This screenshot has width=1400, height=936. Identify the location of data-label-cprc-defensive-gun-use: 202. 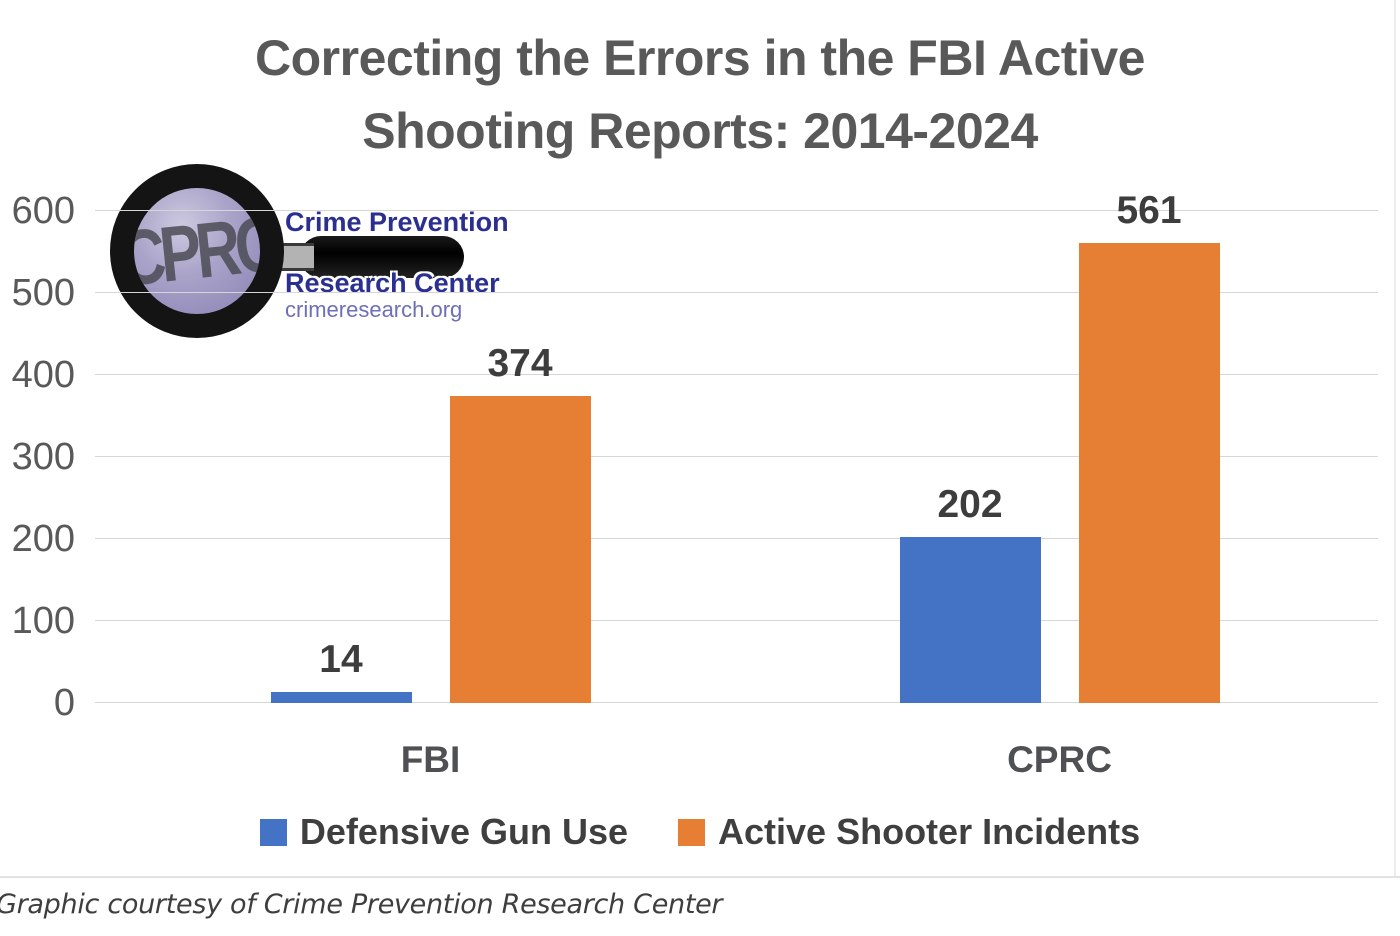
(970, 505).